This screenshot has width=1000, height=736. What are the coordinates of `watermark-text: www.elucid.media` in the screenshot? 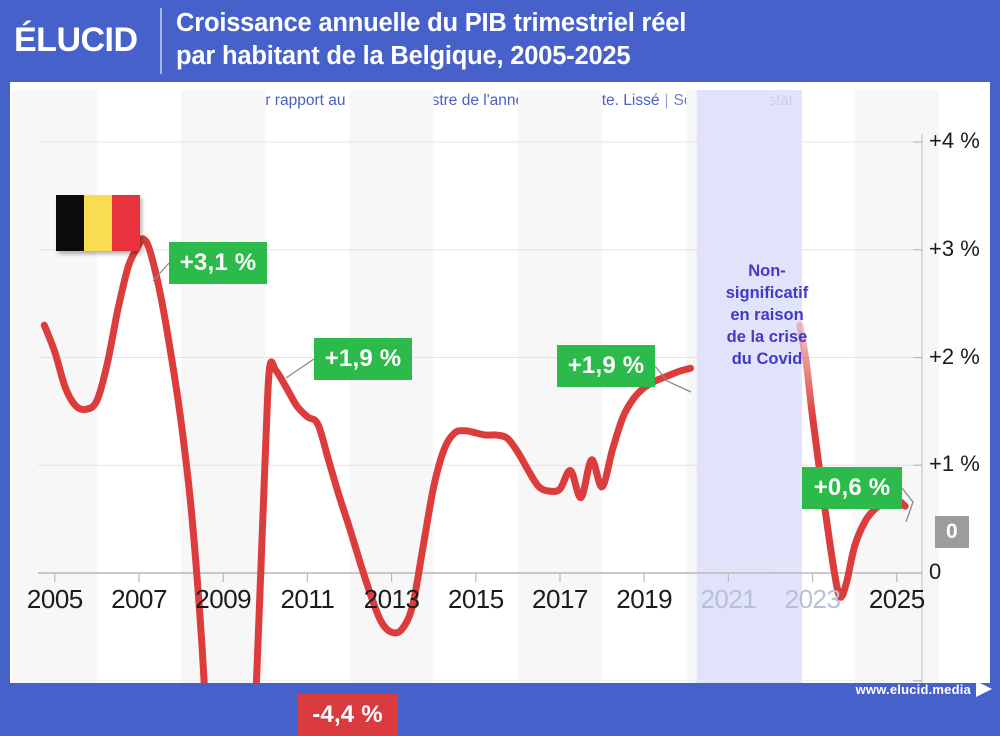 It's located at (913, 689).